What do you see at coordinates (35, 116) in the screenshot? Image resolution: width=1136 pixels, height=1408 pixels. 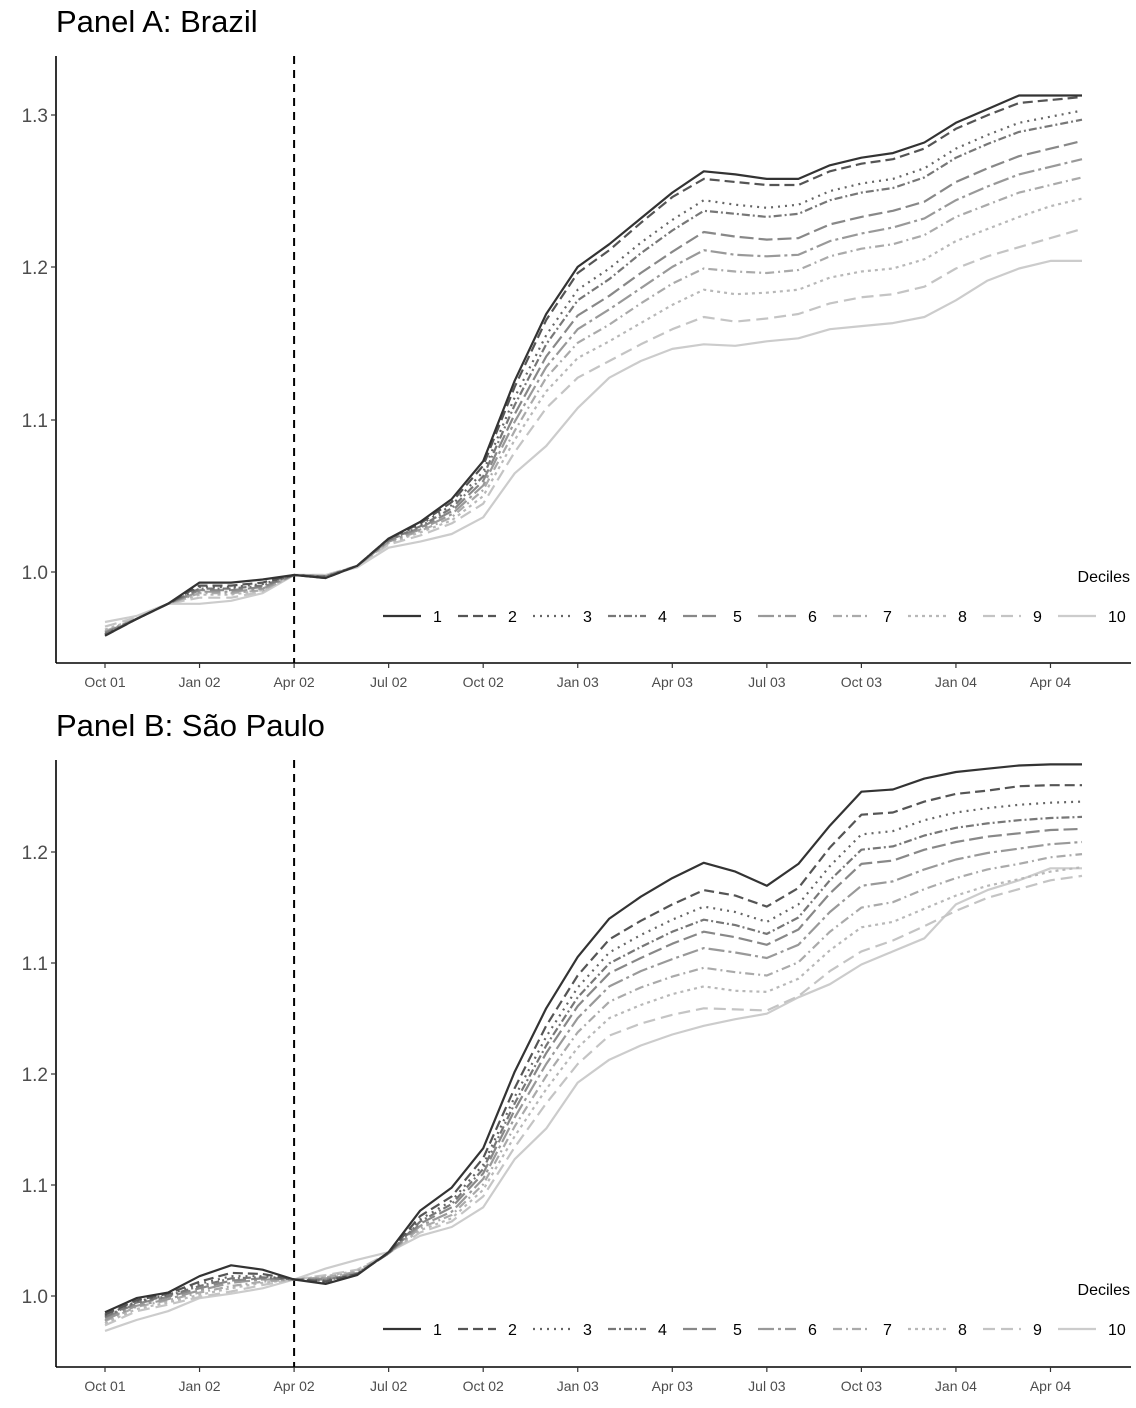 I see `y-tick-label: 1.3` at bounding box center [35, 116].